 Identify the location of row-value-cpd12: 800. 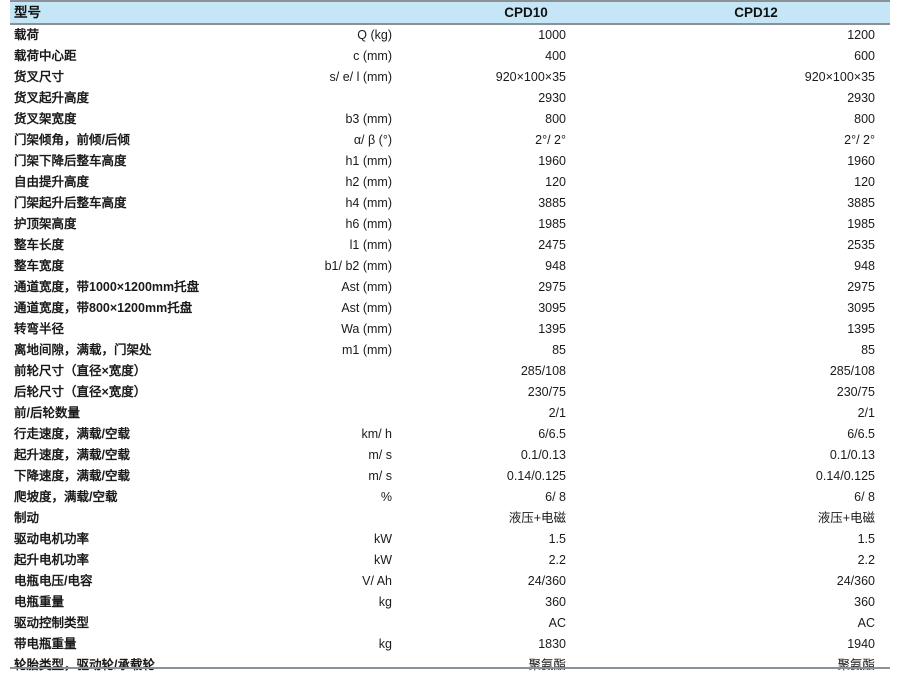
(864, 119).